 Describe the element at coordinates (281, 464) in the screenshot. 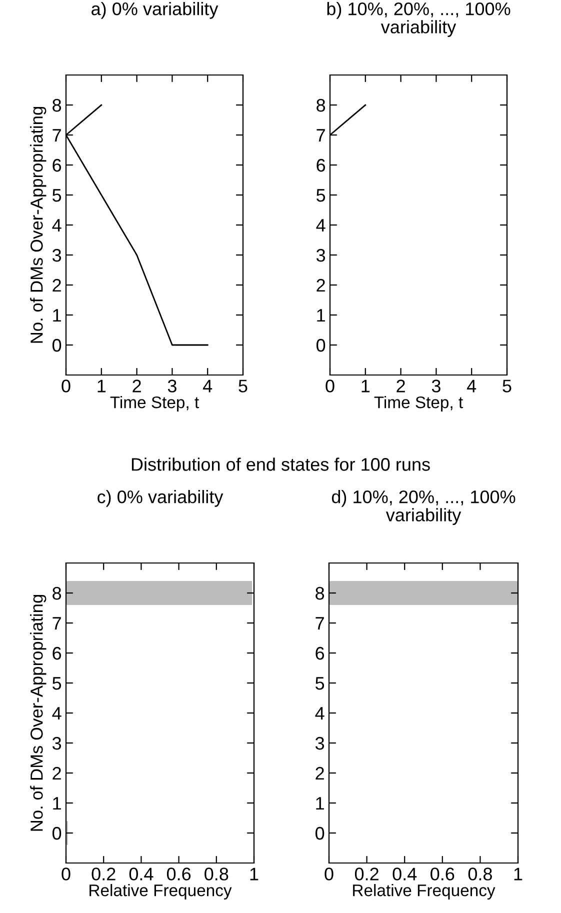

I see `text: Distribution of end states for 100 runs` at that location.